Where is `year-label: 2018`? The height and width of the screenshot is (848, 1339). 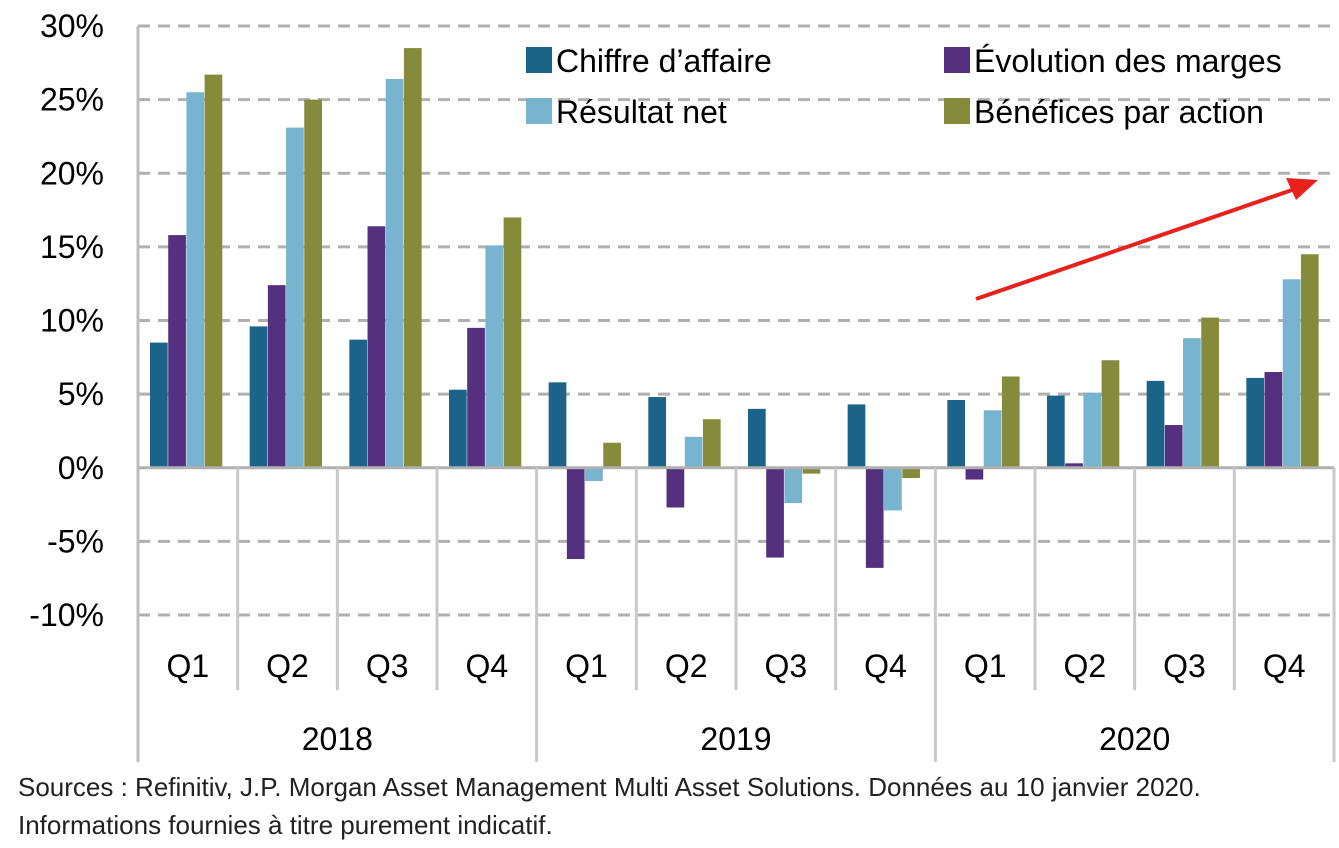
year-label: 2018 is located at coordinates (337, 739).